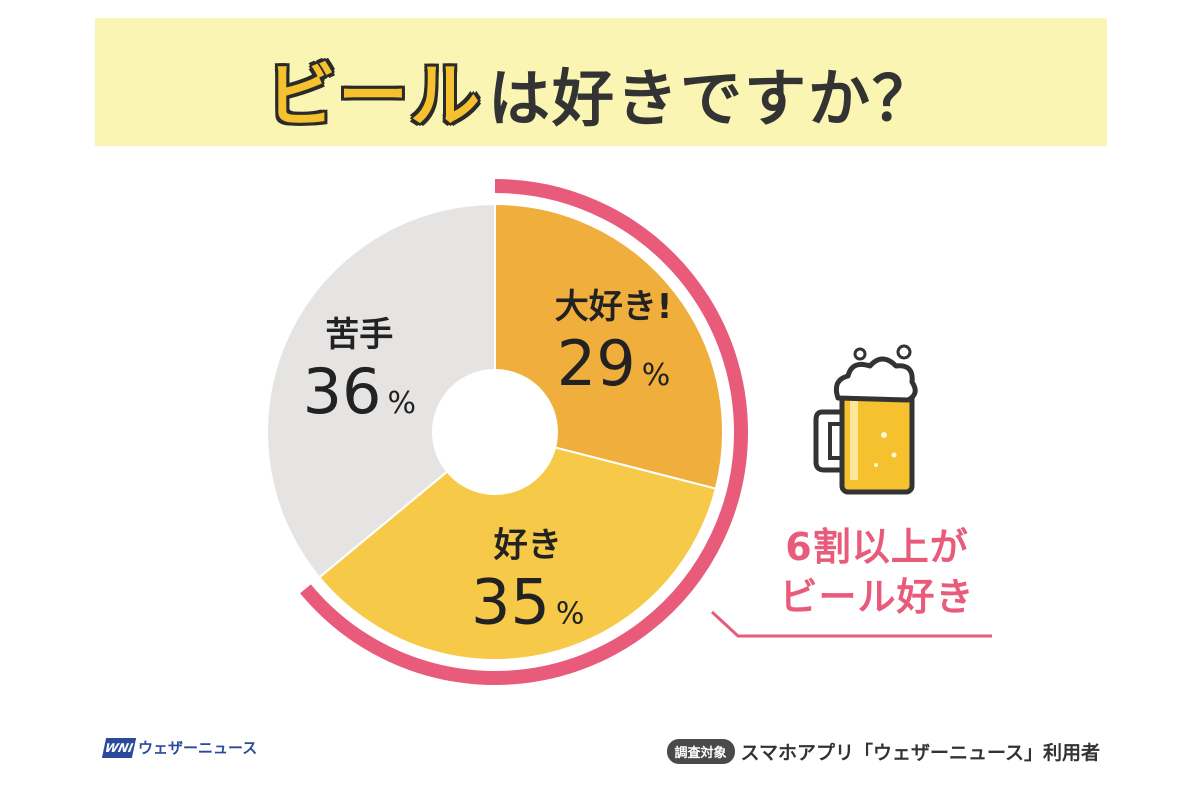 The height and width of the screenshot is (800, 1200). I want to click on chart-title: ビールは好きですか？, so click(601, 90).